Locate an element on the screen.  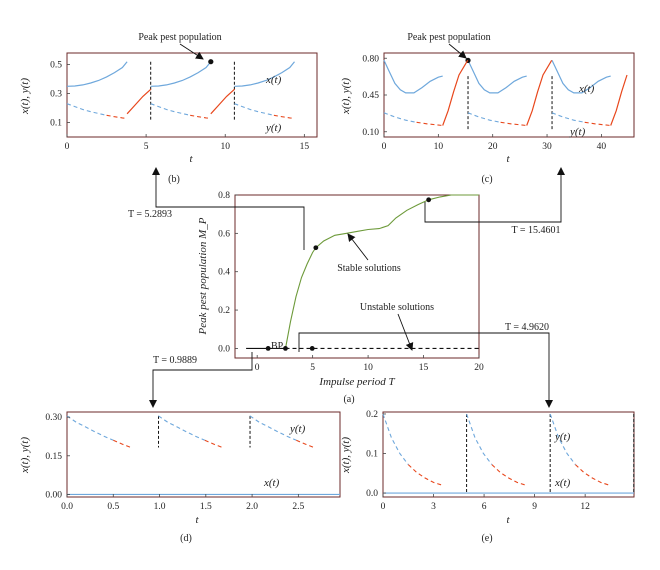
plot-area-e is located at coordinates (508, 453).